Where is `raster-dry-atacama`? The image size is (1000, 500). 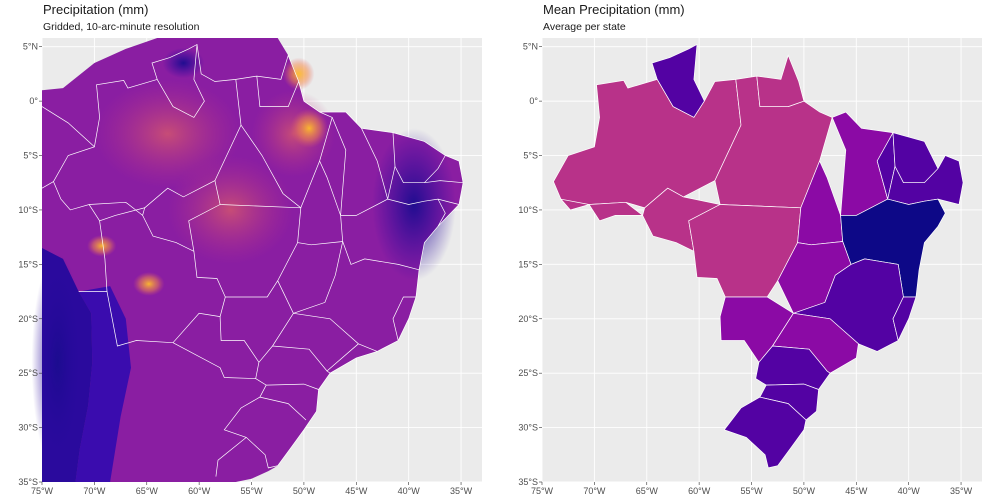
raster-dry-atacama is located at coordinates (57, 362).